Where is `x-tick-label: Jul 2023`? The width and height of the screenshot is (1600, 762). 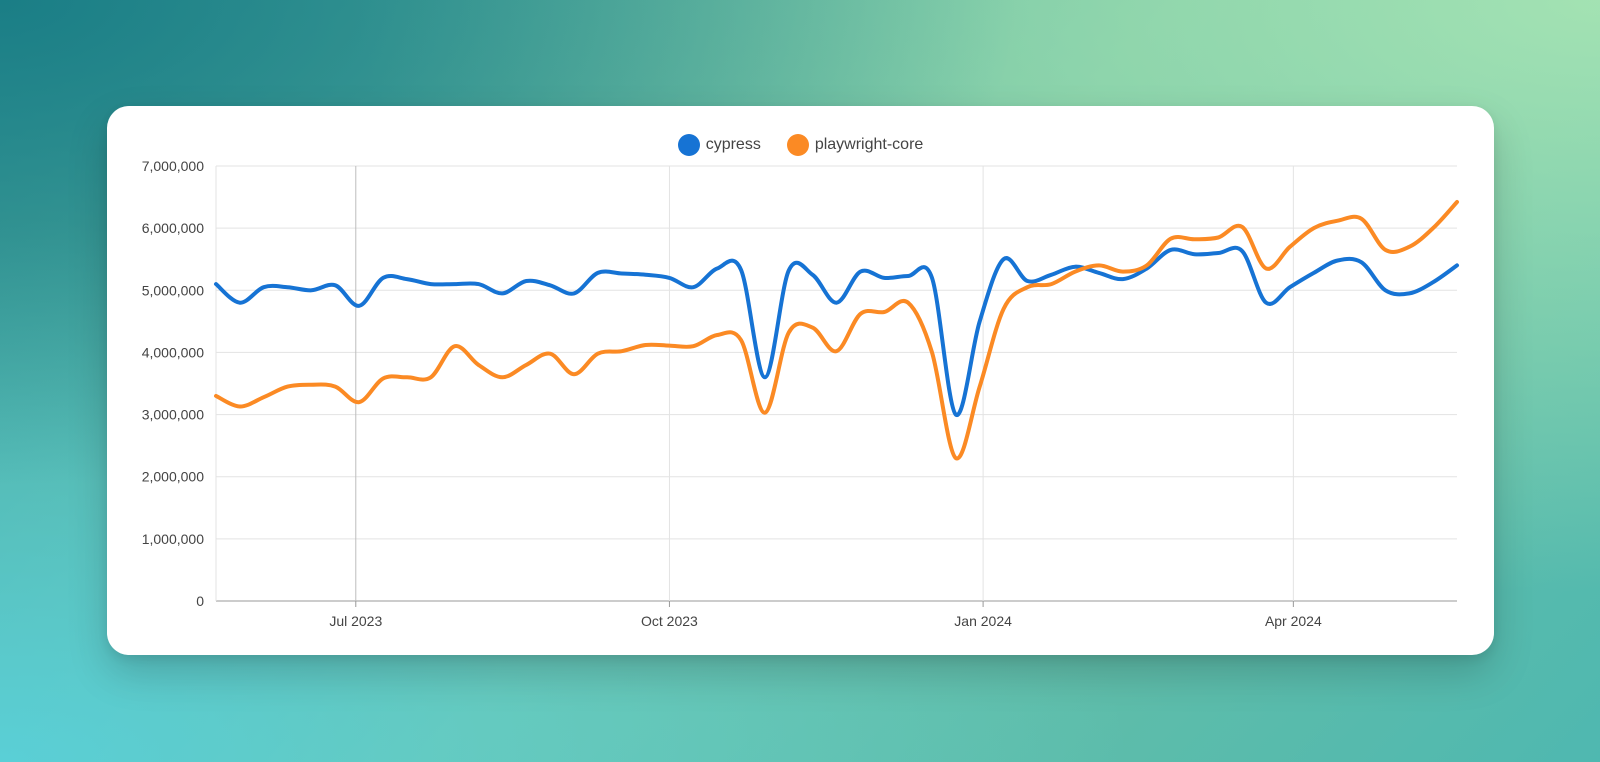
x-tick-label: Jul 2023 is located at coordinates (355, 621).